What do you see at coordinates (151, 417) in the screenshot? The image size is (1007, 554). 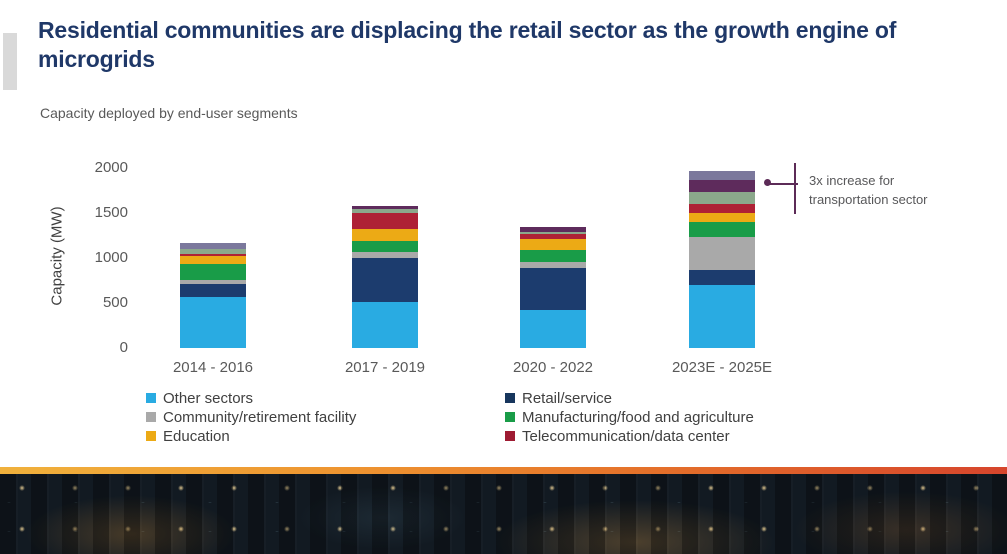 I see `legend-swatch-community-retirement-facility` at bounding box center [151, 417].